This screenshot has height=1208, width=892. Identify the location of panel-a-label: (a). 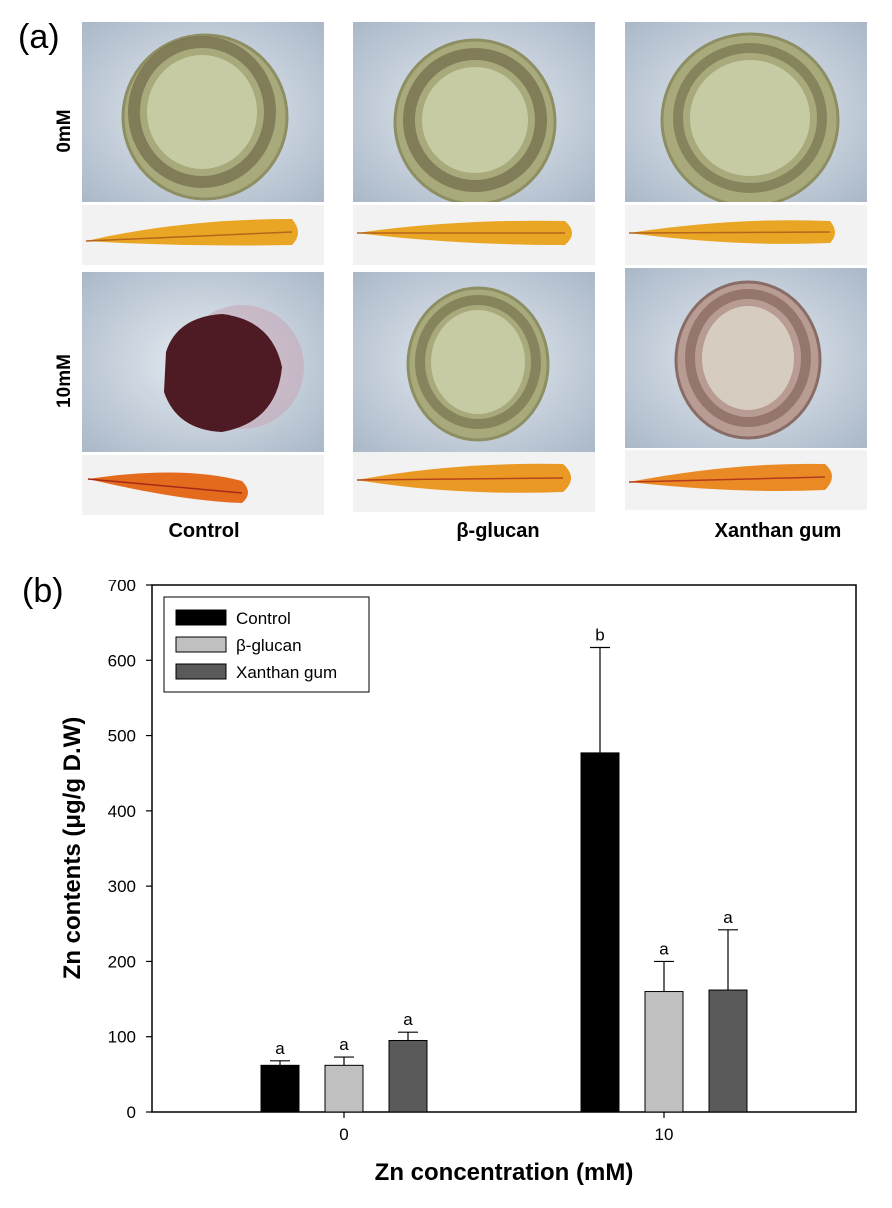
(39, 37).